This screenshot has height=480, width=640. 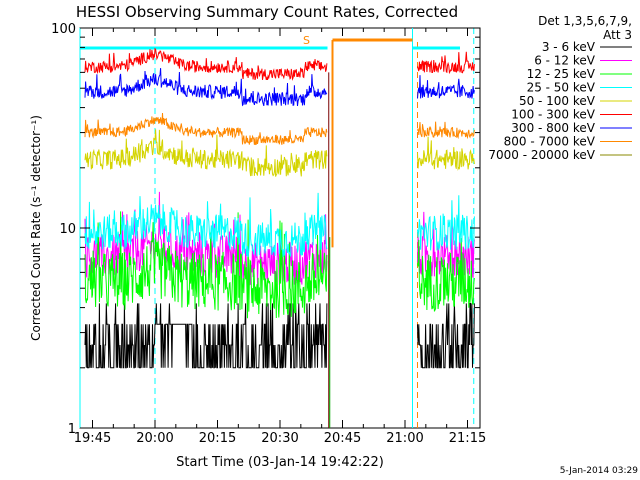 I want to click on legend-label: 800 - 7000 keV, so click(x=550, y=142).